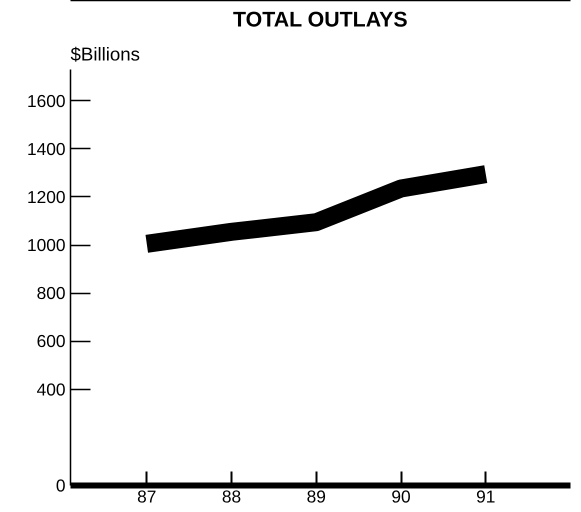 The height and width of the screenshot is (512, 581). I want to click on y-tick-label: 1400, so click(46, 148).